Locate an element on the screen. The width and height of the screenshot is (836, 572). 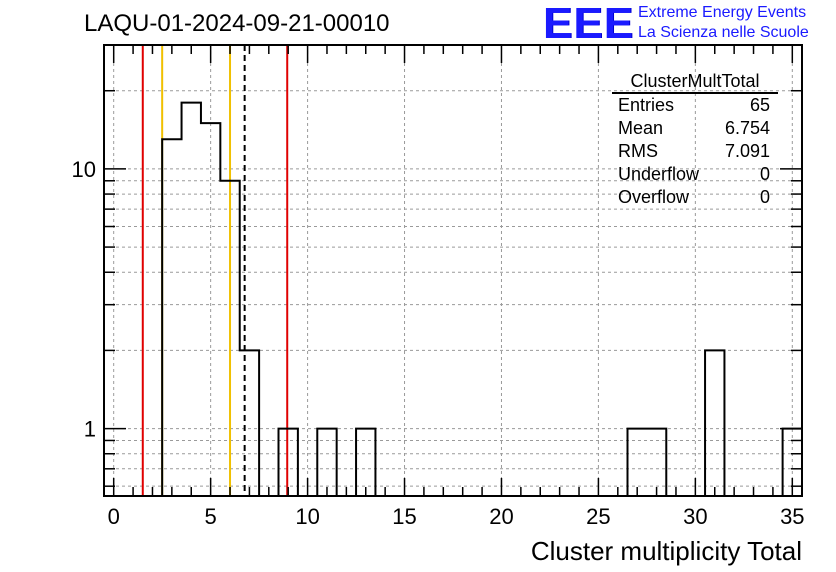
stats-row-underflow: Underflow 0 is located at coordinates (695, 174).